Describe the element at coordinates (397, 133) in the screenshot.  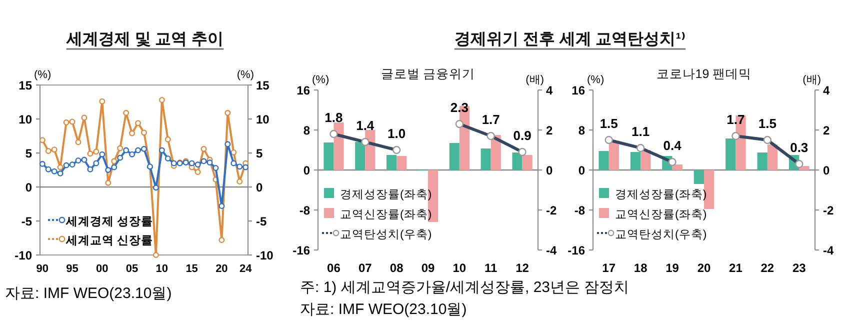
I see `data-label: 1.0` at that location.